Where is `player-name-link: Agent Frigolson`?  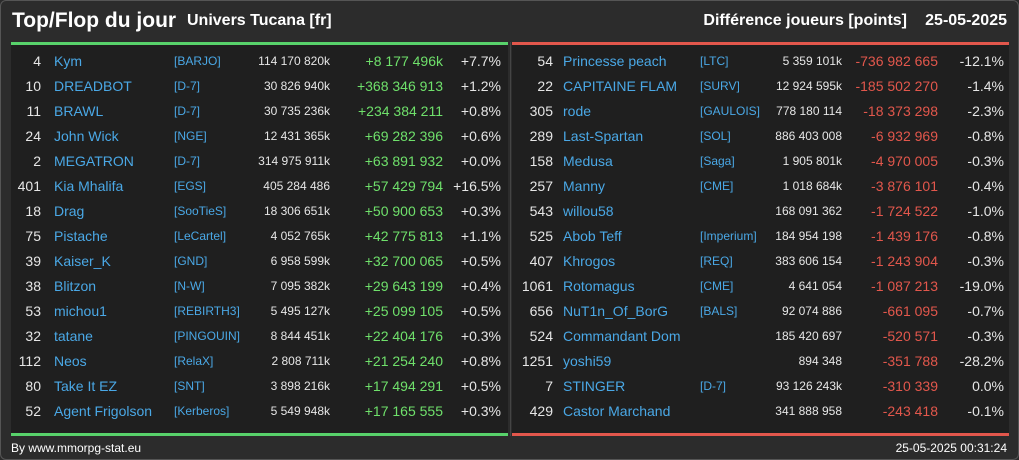
player-name-link: Agent Frigolson is located at coordinates (103, 411).